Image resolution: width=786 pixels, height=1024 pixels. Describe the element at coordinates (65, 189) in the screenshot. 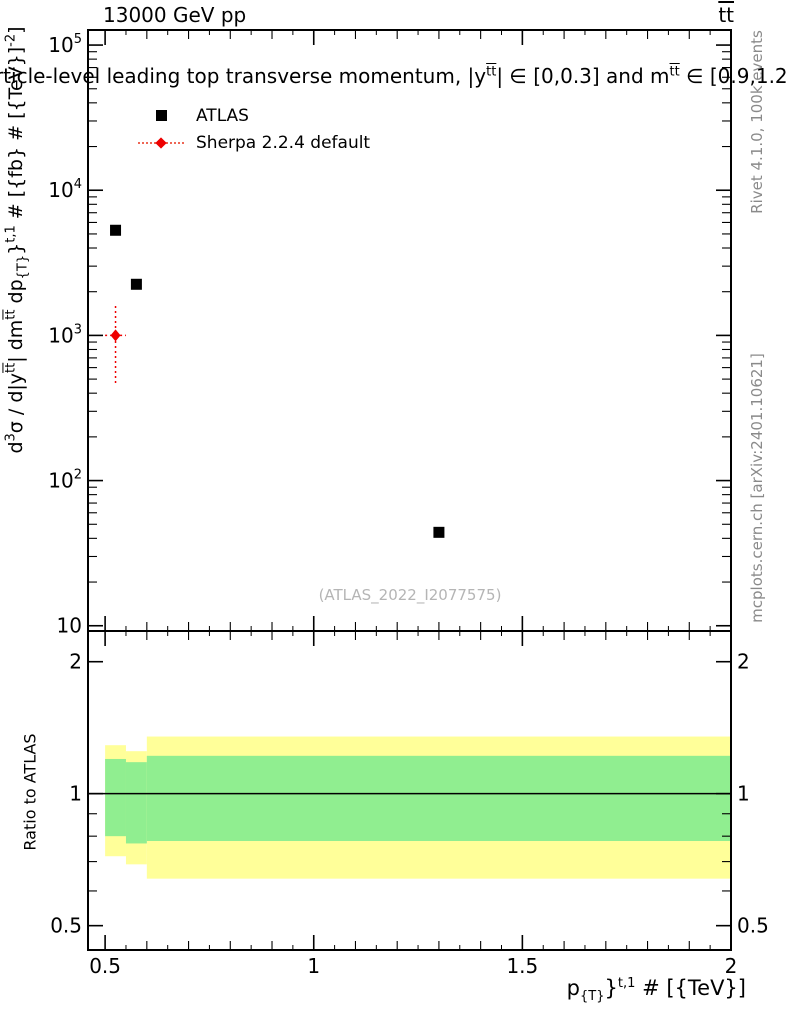

I see `svg-text: 10⁴` at that location.